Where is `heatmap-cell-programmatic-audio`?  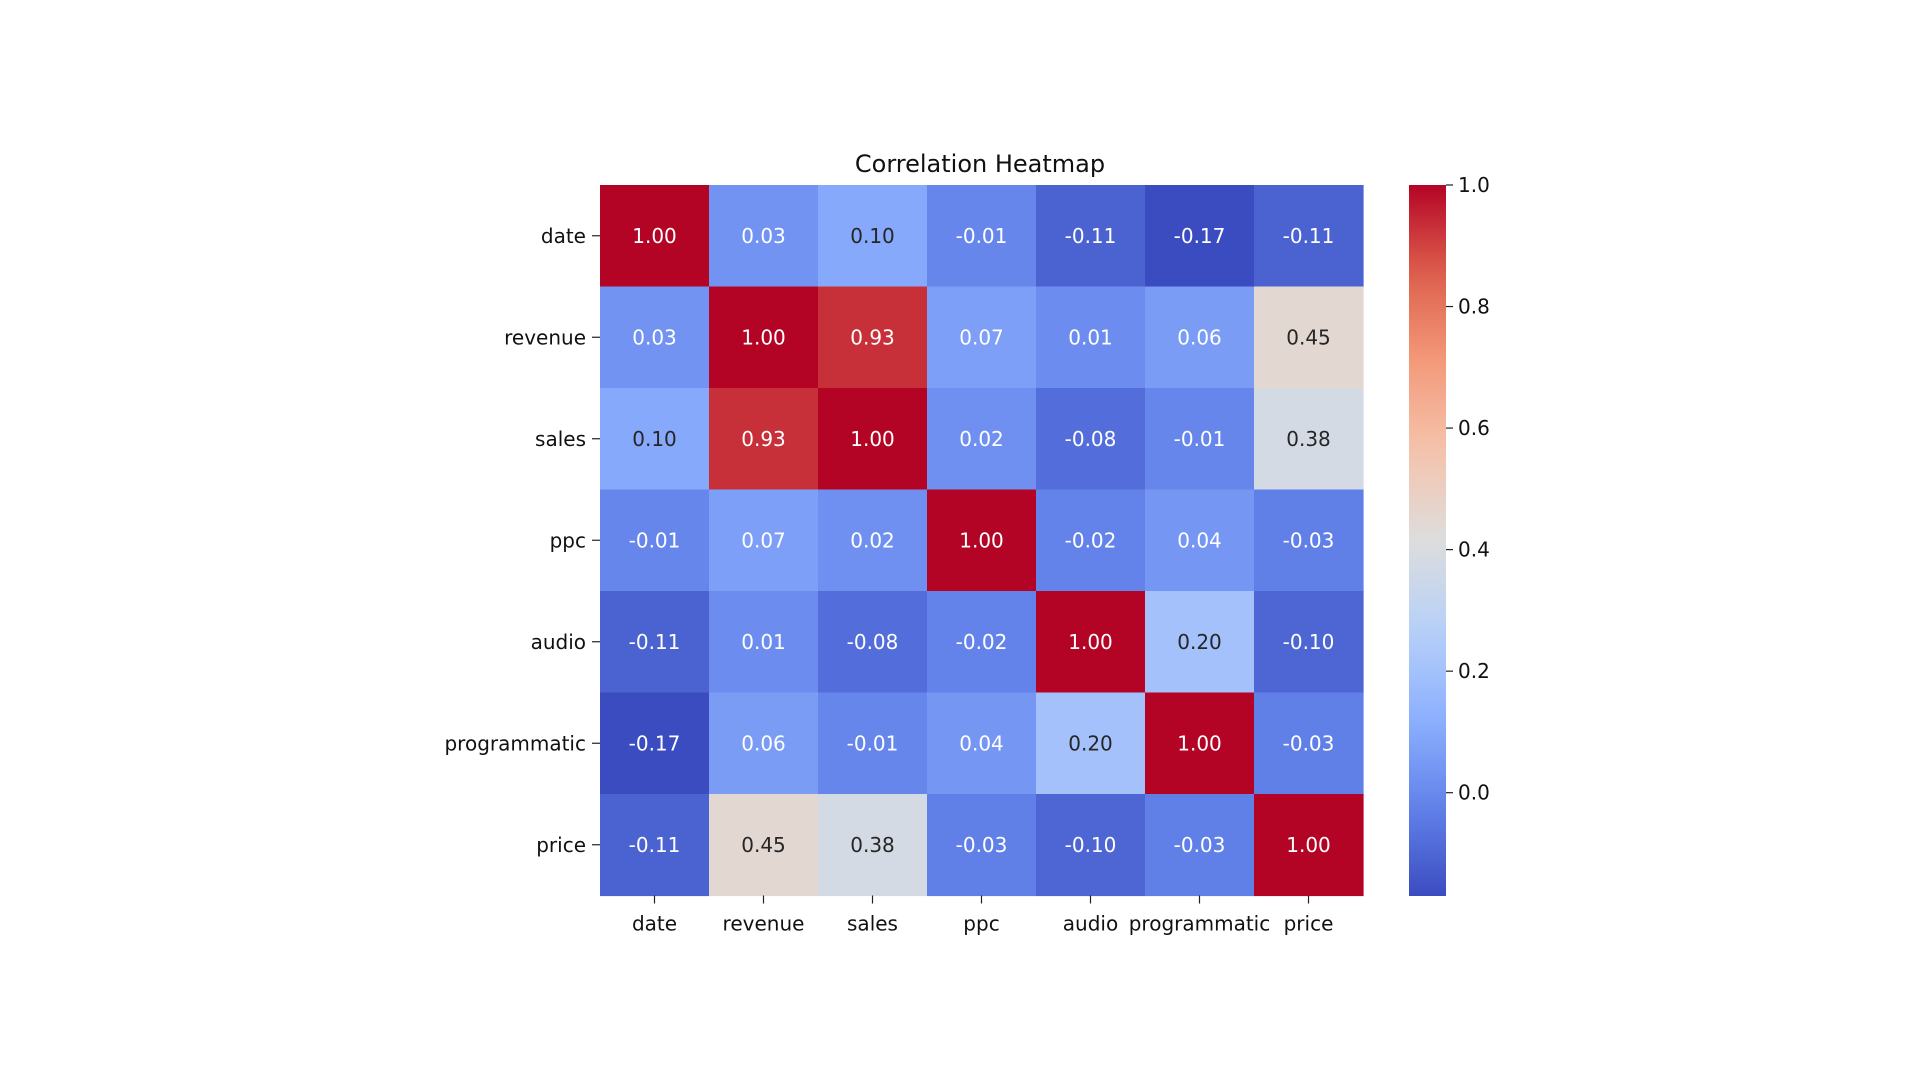
heatmap-cell-programmatic-audio is located at coordinates (1091, 743).